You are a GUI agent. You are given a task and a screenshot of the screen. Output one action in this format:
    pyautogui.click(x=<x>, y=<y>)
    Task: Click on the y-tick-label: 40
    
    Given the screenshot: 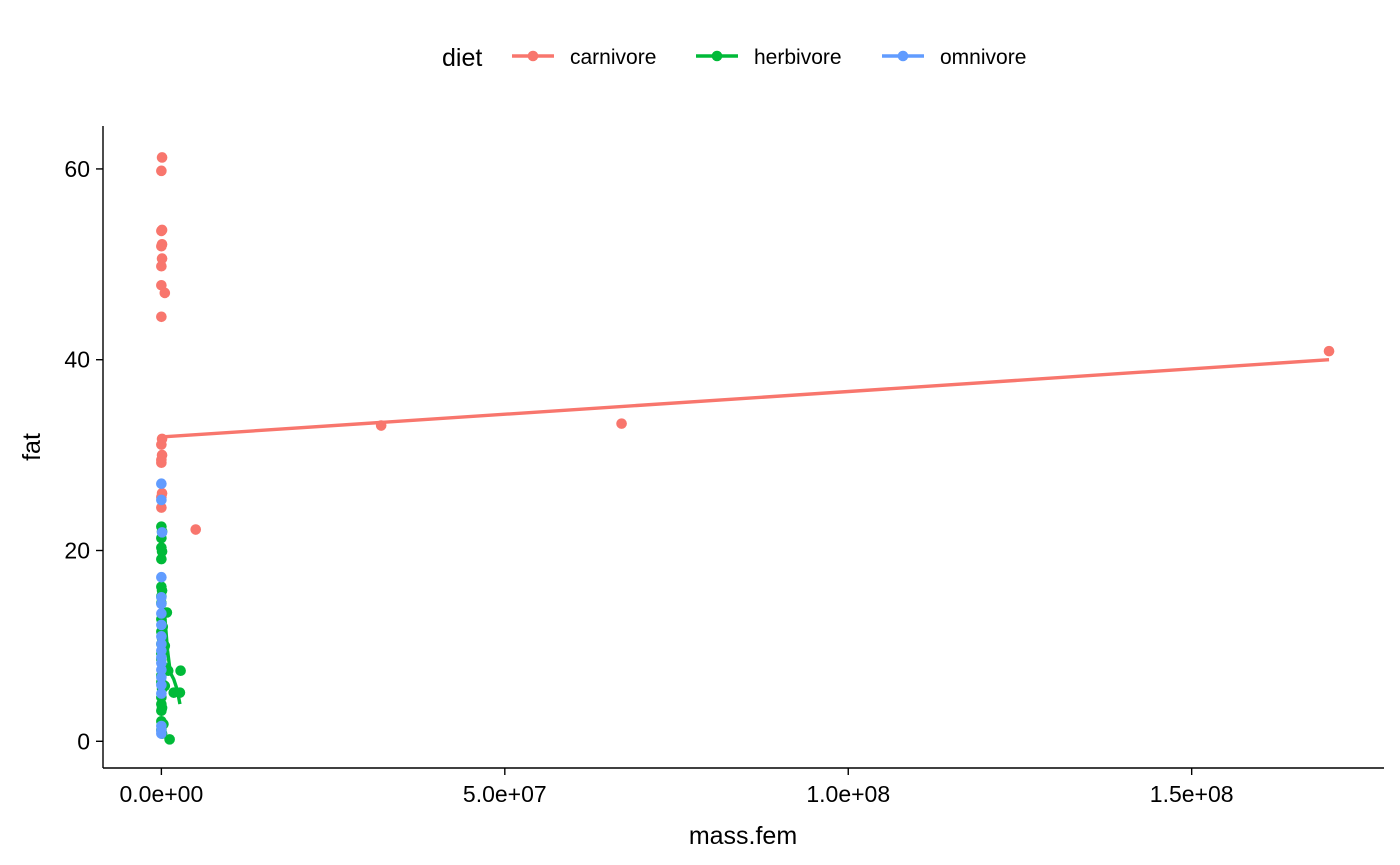 What is the action you would take?
    pyautogui.click(x=77, y=360)
    